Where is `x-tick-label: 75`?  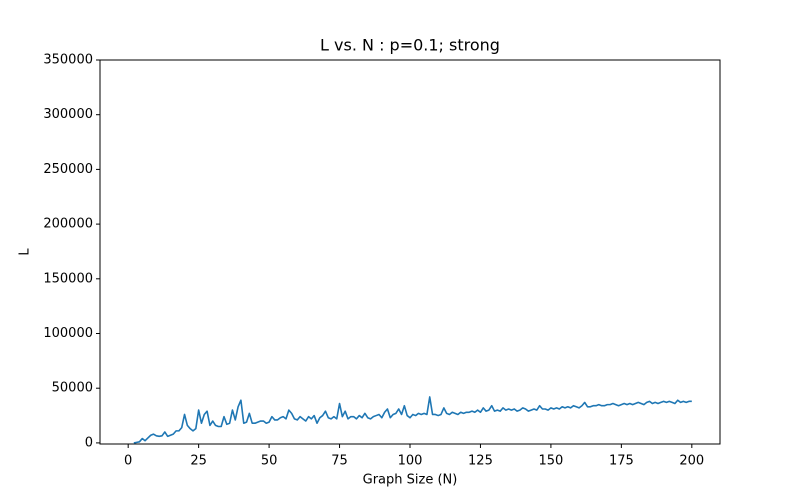
x-tick-label: 75 is located at coordinates (339, 461).